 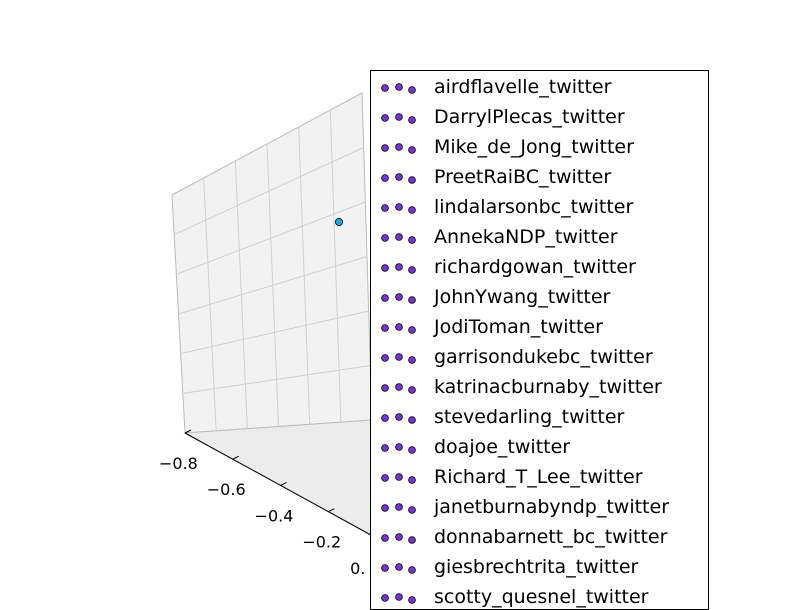 I want to click on legend-label: giesbrechtrita_twitter, so click(x=536, y=567).